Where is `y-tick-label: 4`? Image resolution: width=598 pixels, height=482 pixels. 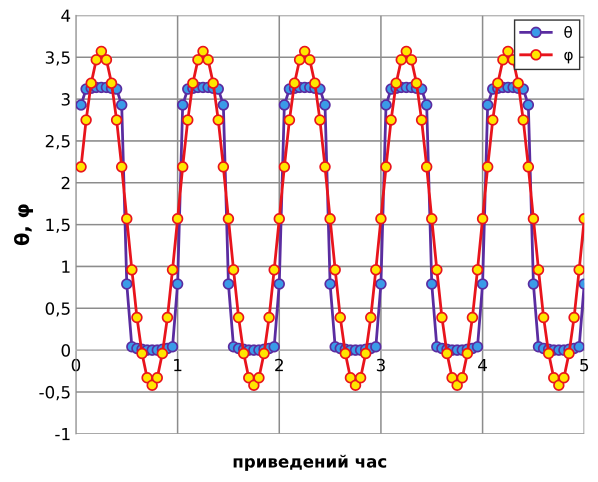
y-tick-label: 4 is located at coordinates (65, 16).